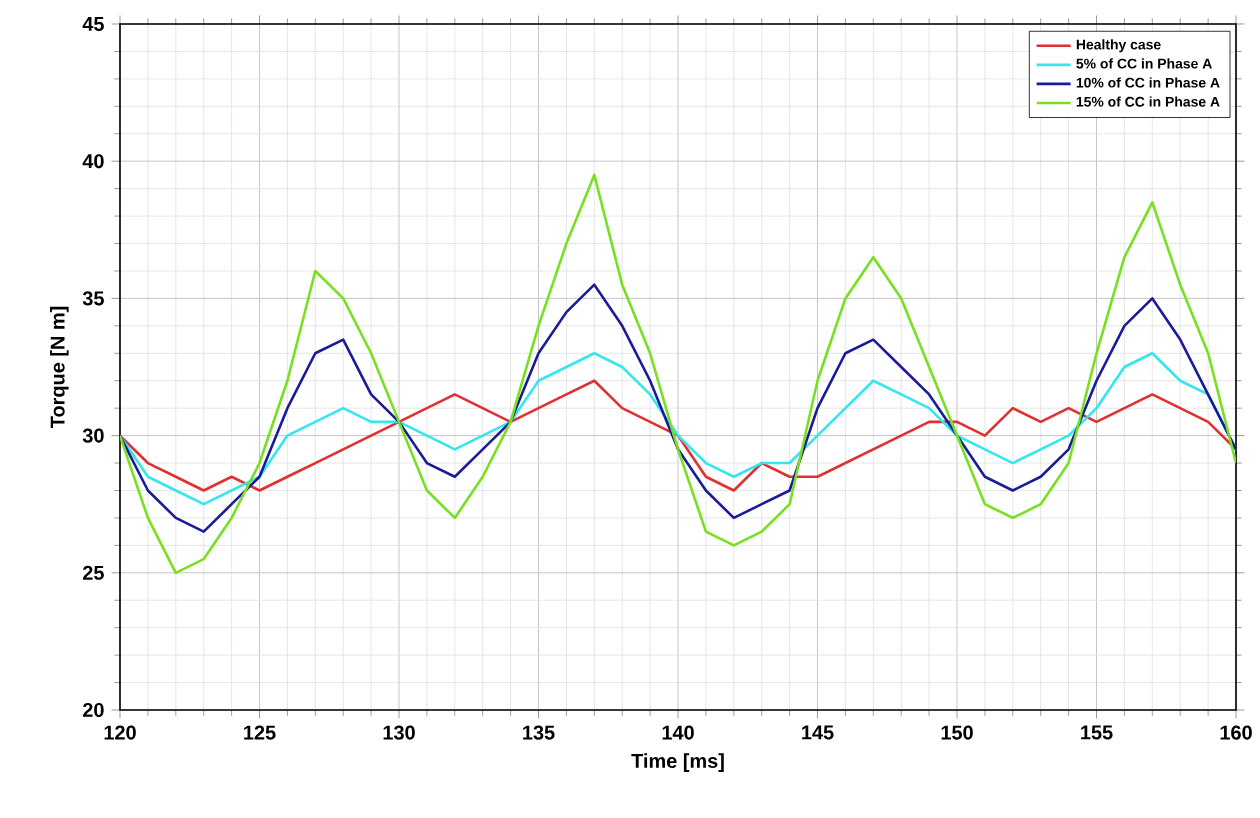  Describe the element at coordinates (539, 732) in the screenshot. I see `x-tick-label: 135` at that location.